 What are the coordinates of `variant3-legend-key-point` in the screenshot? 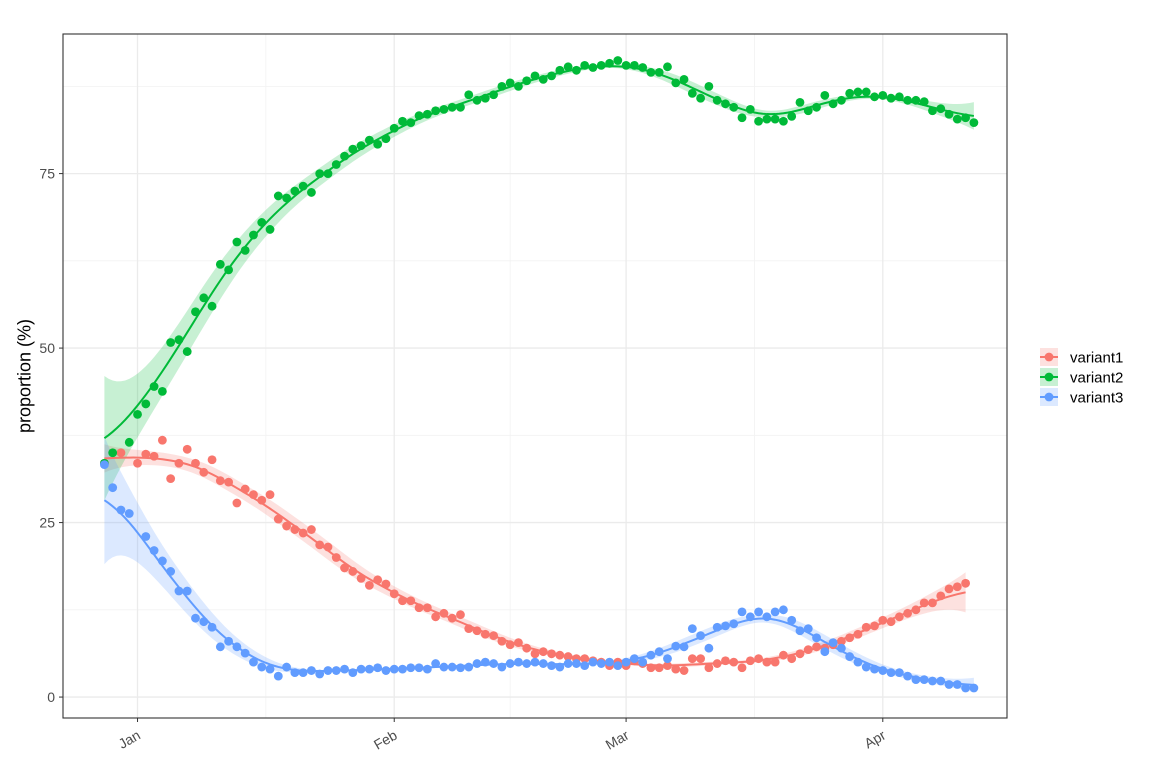 It's located at (1049, 397).